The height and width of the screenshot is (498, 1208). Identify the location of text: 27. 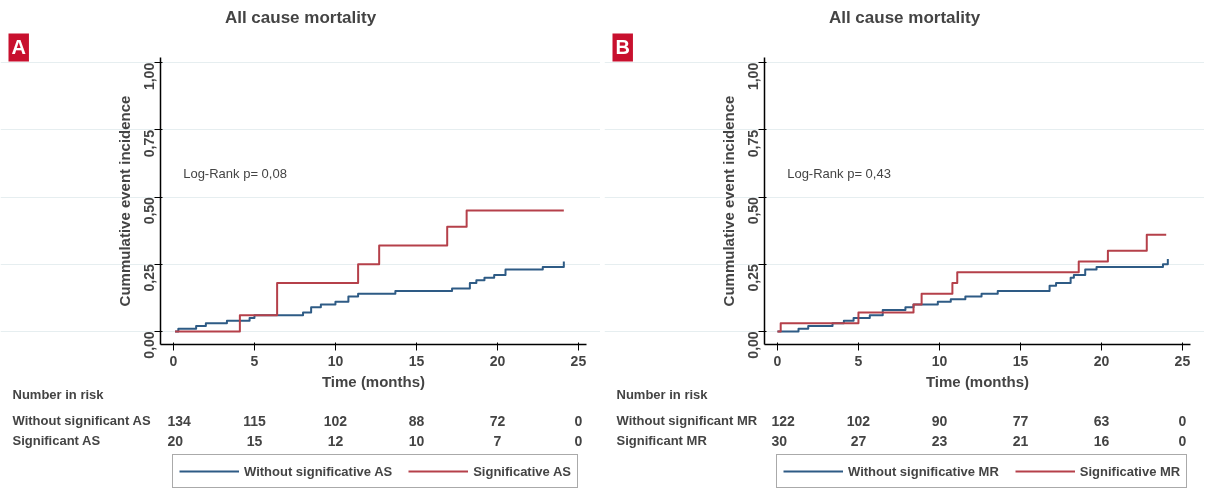
(858, 440).